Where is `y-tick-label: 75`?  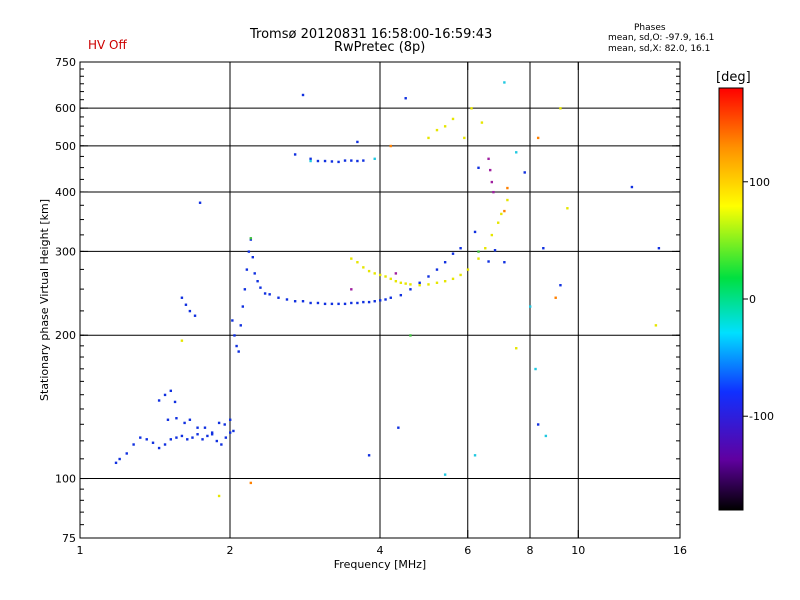
y-tick-label: 75 is located at coordinates (69, 538).